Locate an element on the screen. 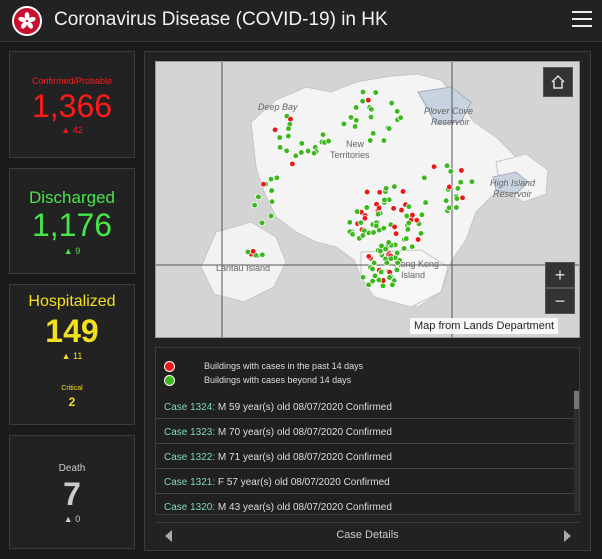 This screenshot has width=602, height=559. zoom-out-button: − is located at coordinates (560, 301).